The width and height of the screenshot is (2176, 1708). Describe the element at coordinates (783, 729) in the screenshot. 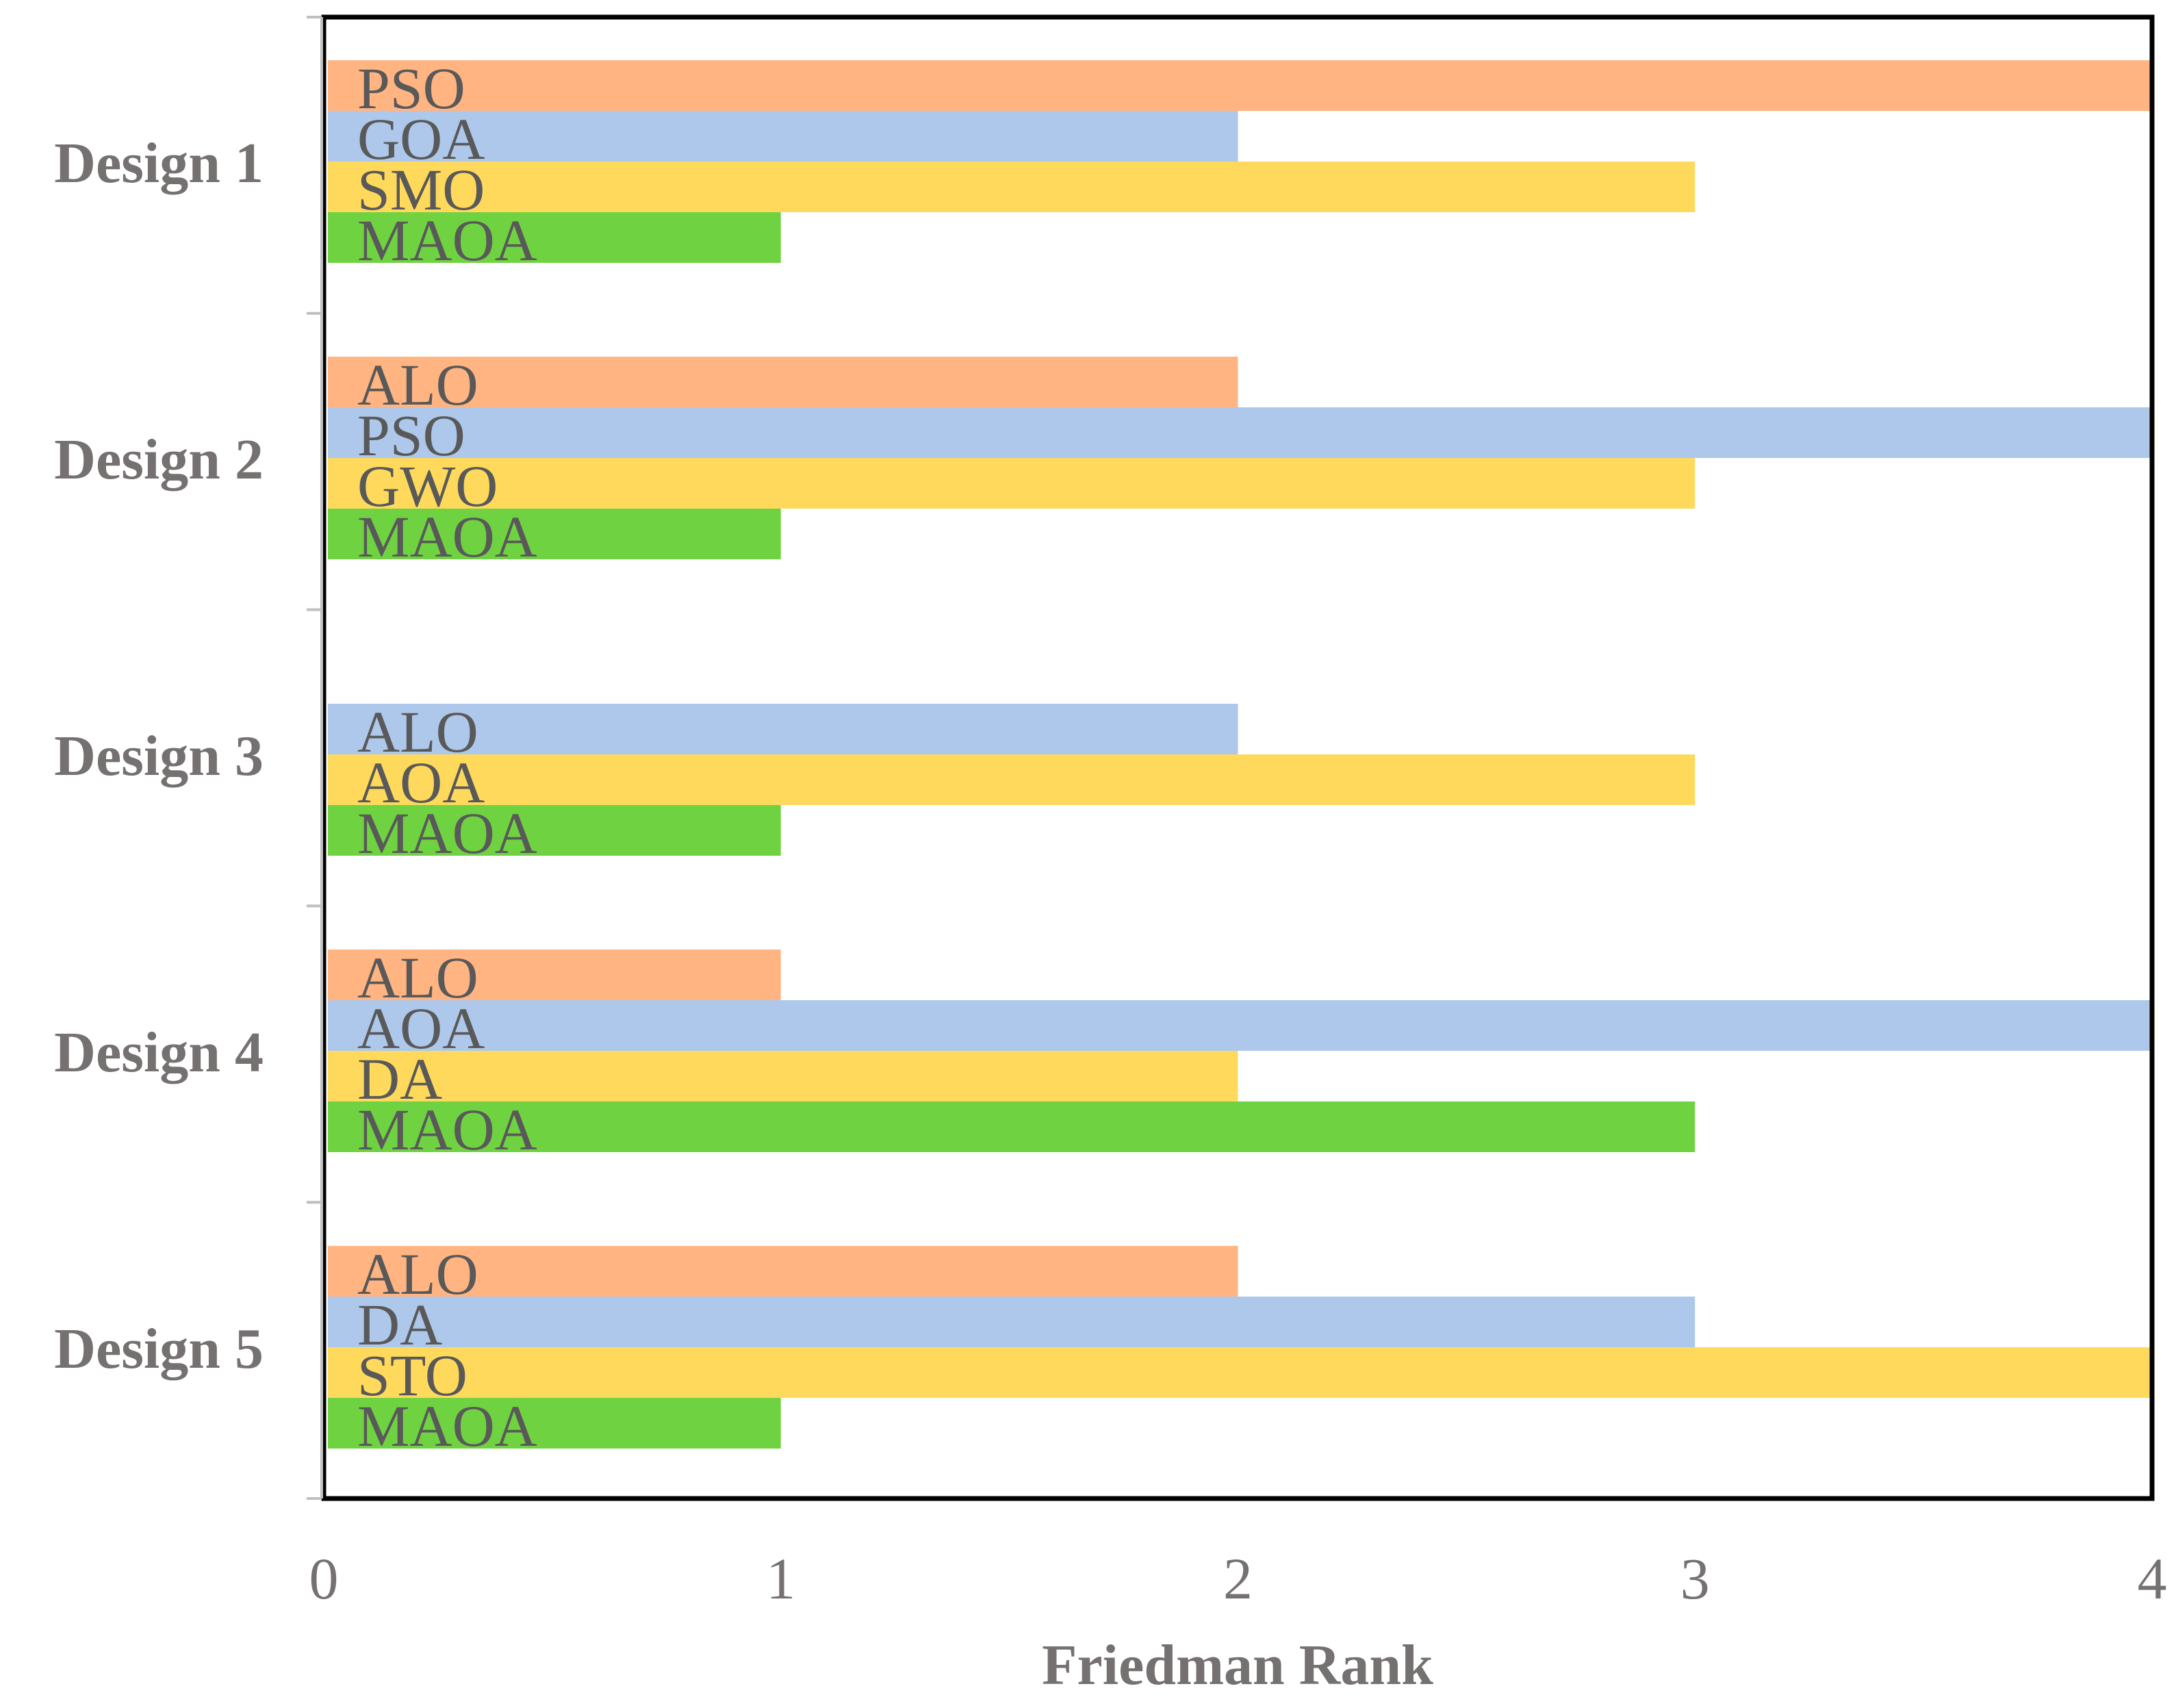

I see `bar-design-3-alo` at that location.